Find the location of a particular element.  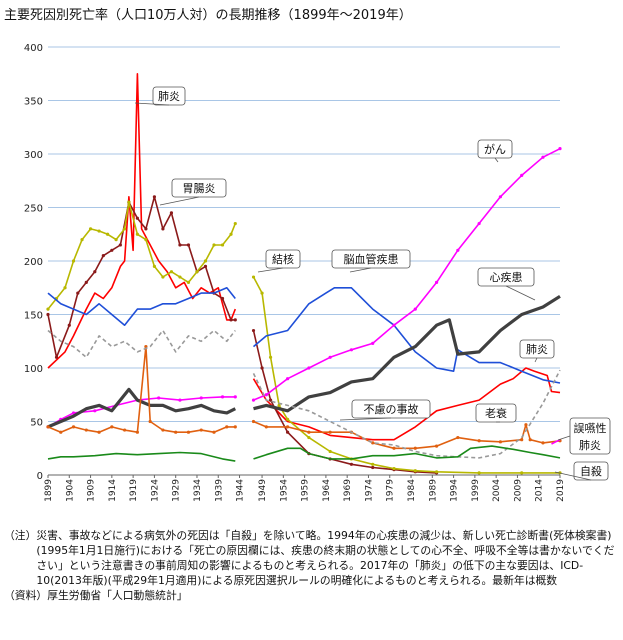

x-tick-label: 1959 is located at coordinates (306, 490).